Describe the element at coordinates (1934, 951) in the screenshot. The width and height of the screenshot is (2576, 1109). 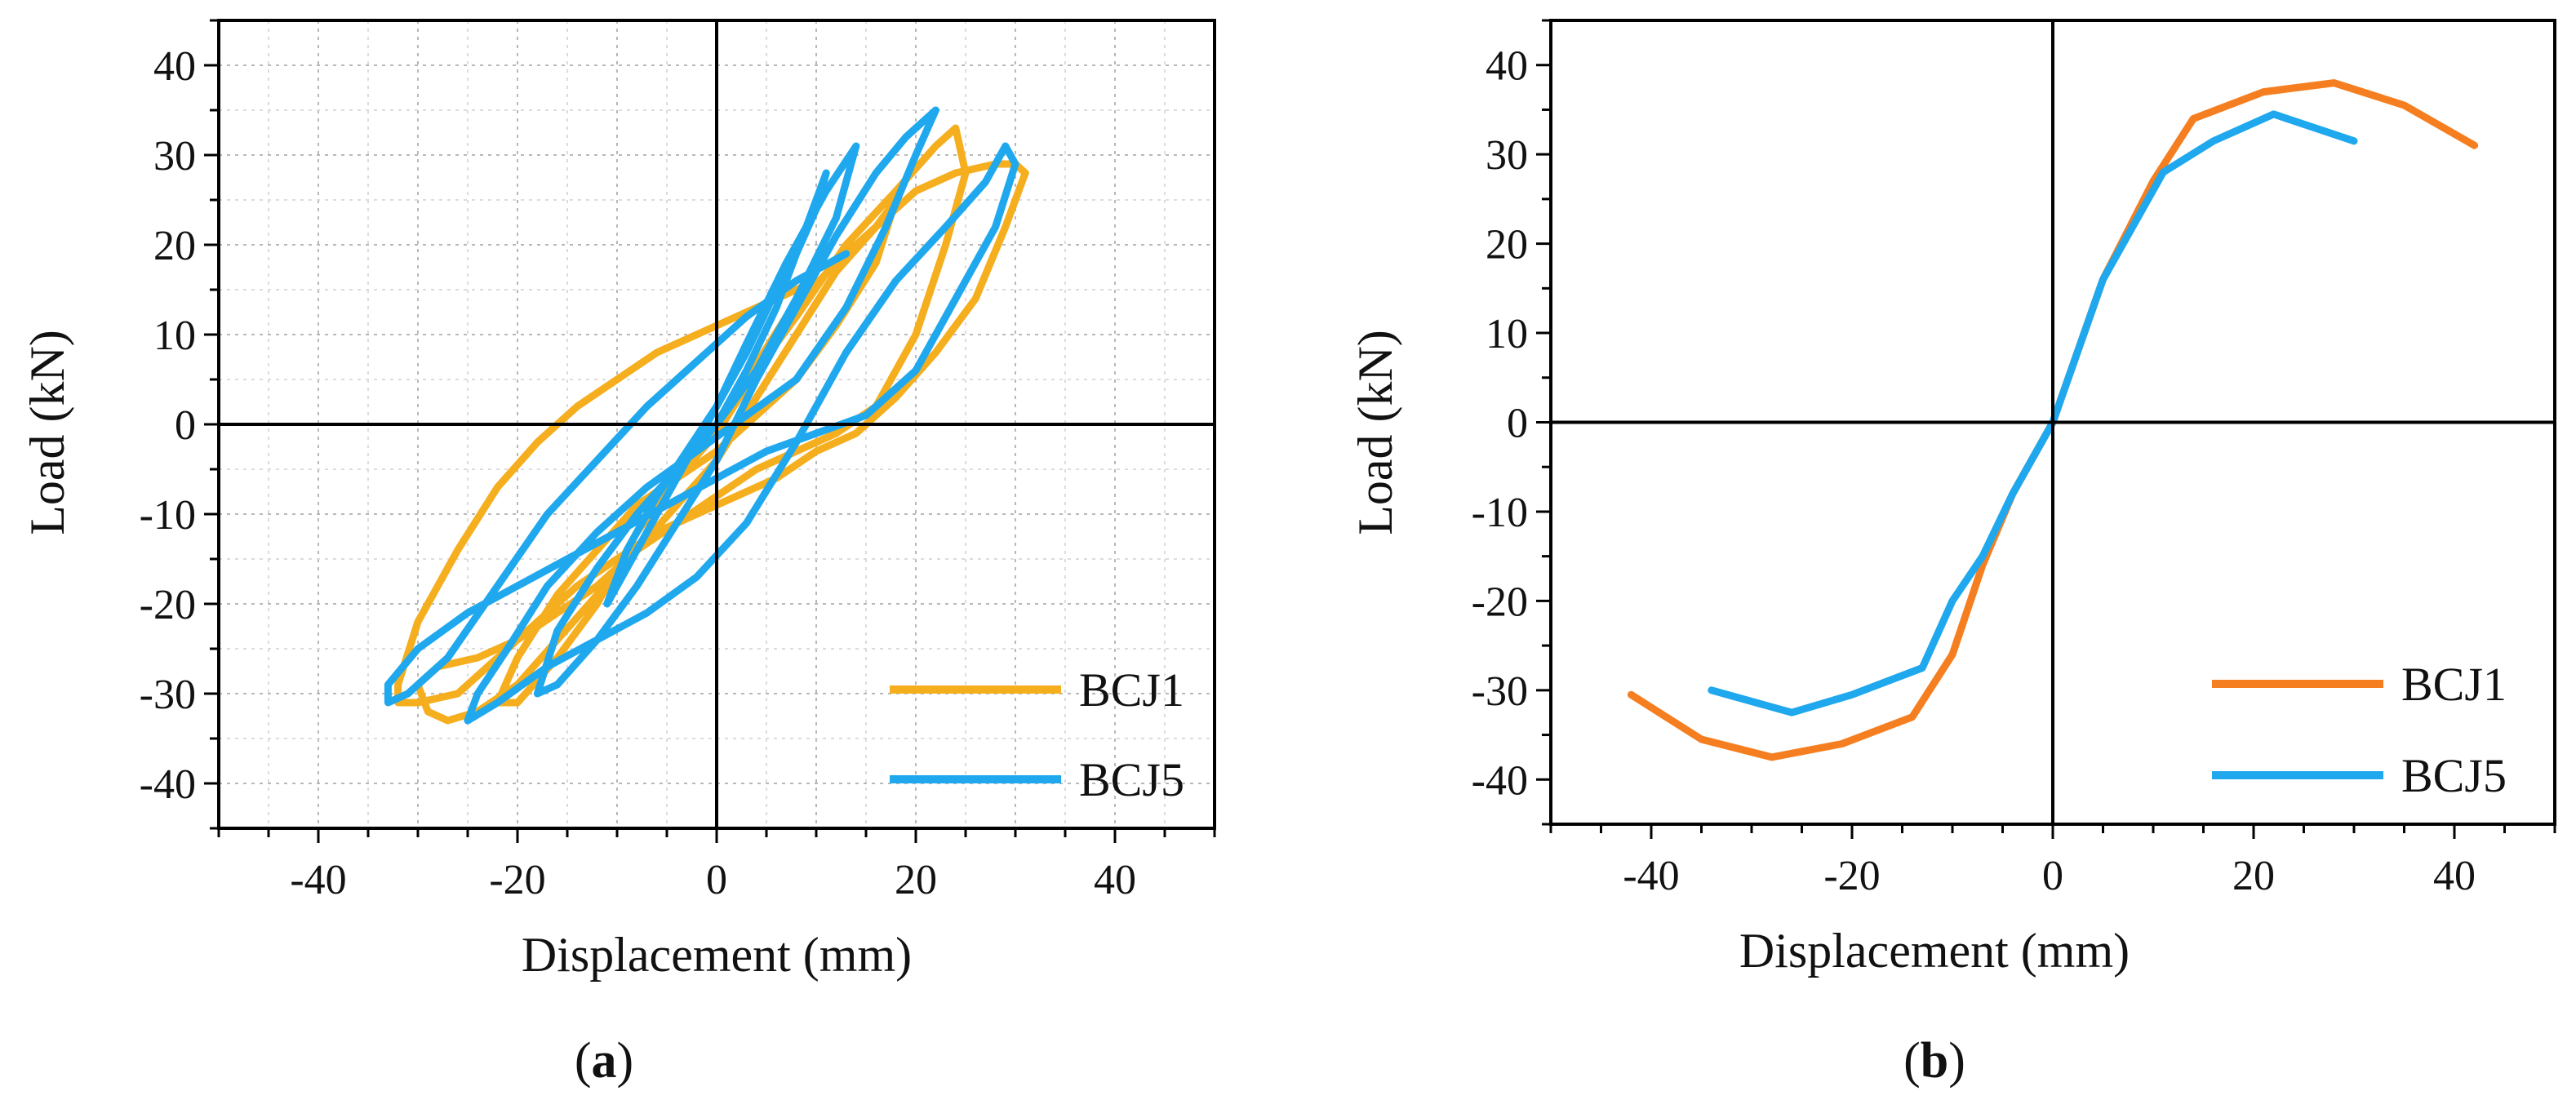
I see `panel-b-xlabel: Displacement (mm)` at that location.